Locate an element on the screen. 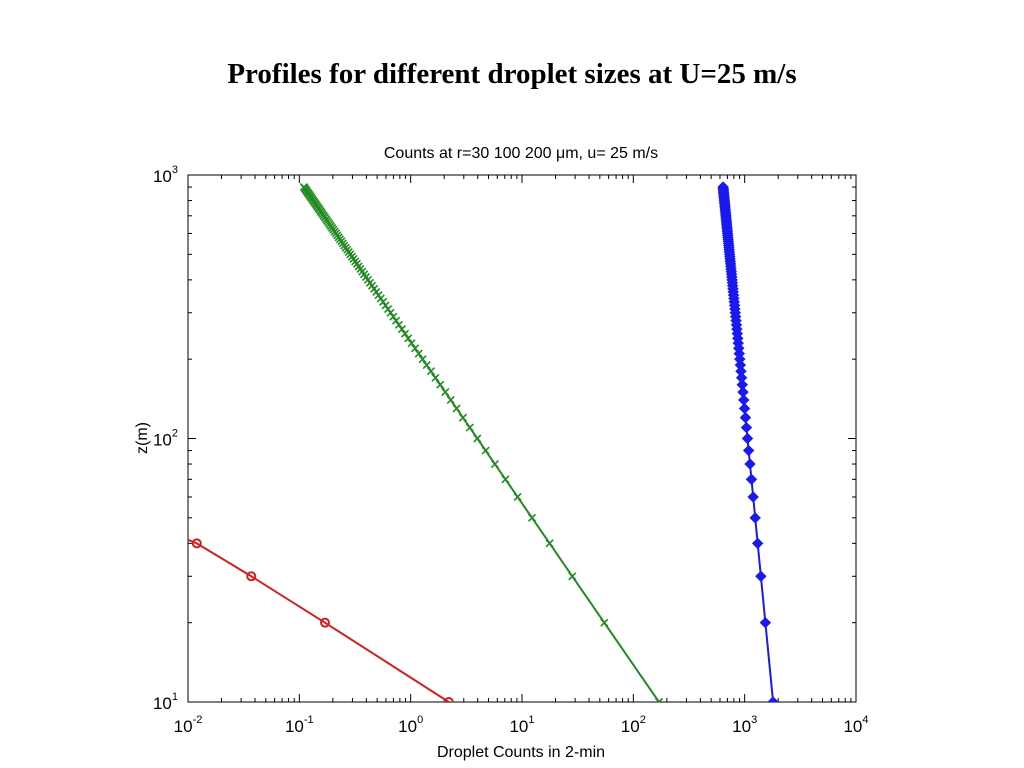 The width and height of the screenshot is (1024, 768). chart-title: Counts at r=30 100 200 μm, u= 25 m/s is located at coordinates (521, 153).